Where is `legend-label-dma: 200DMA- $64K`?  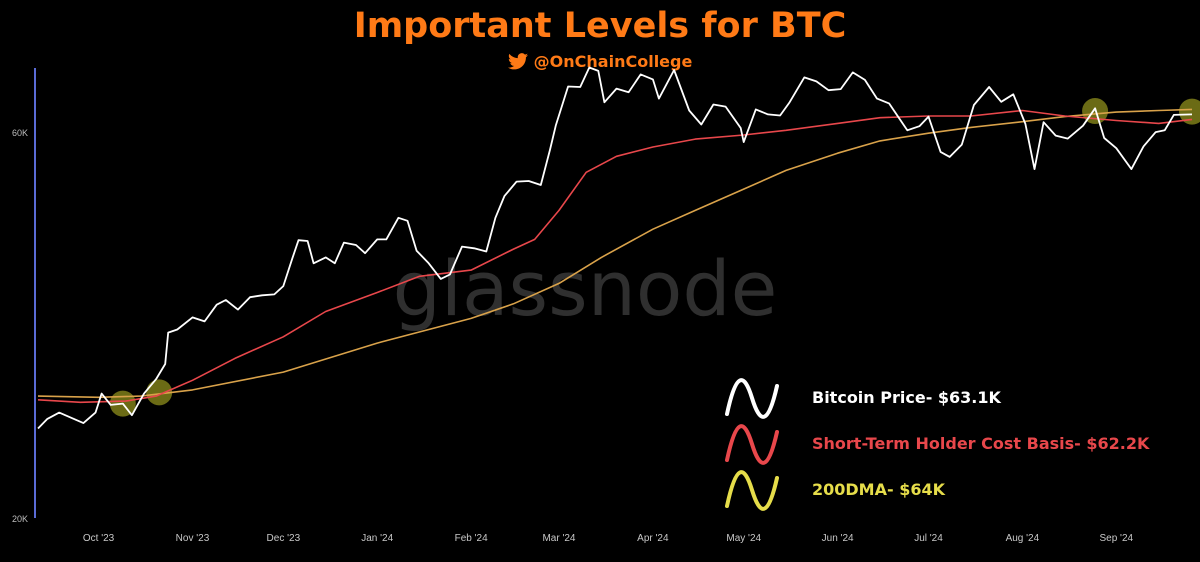 legend-label-dma: 200DMA- $64K is located at coordinates (878, 489).